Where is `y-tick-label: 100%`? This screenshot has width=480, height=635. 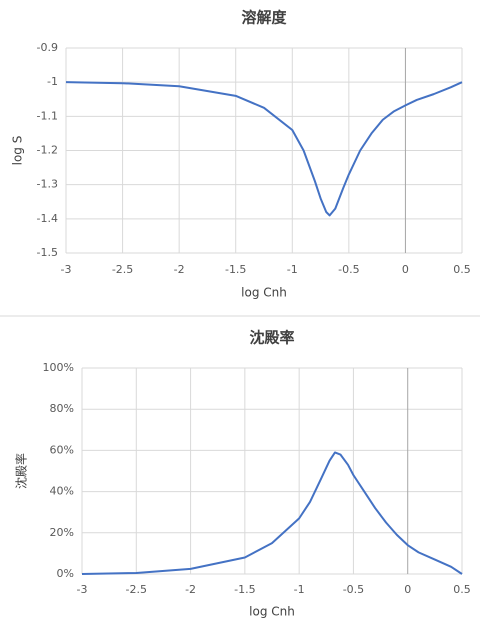 y-tick-label: 100% is located at coordinates (58, 367).